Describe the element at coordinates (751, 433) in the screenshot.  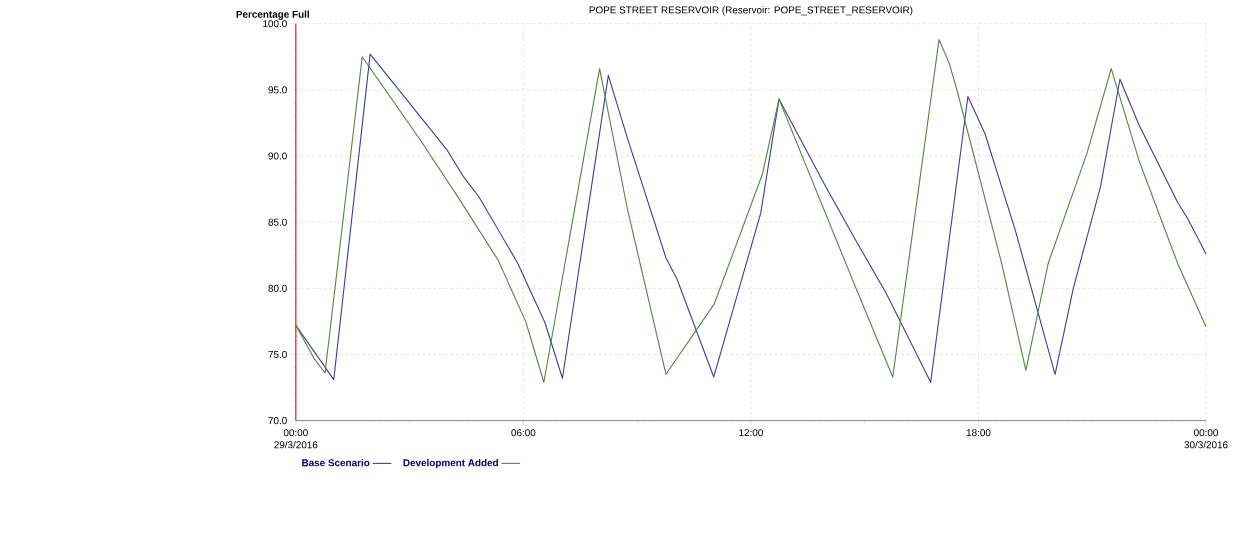
I see `x-tick-label: 12:00` at that location.